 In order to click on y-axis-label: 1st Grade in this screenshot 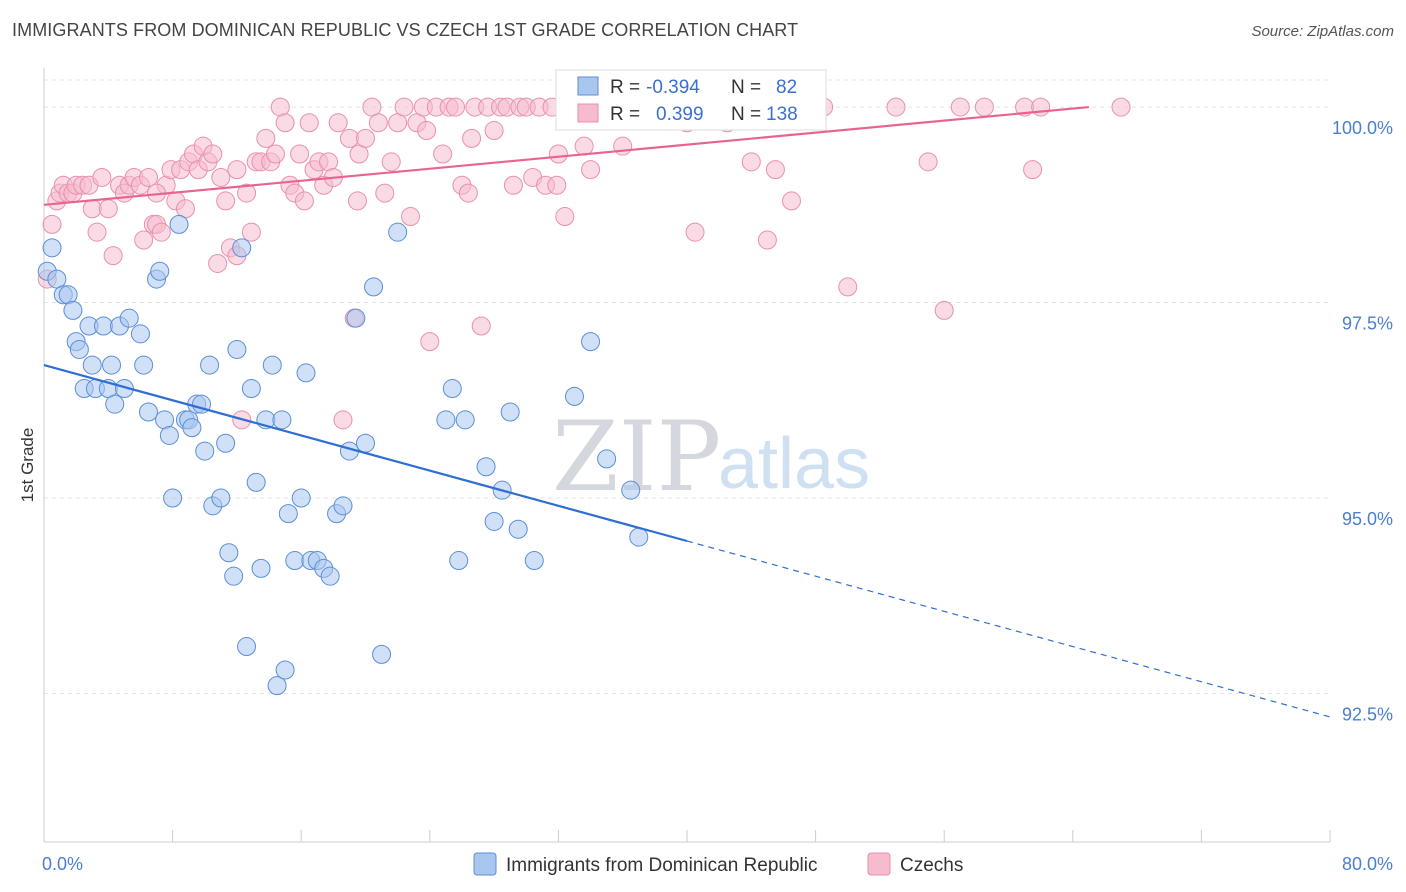, I will do `click(27, 465)`.